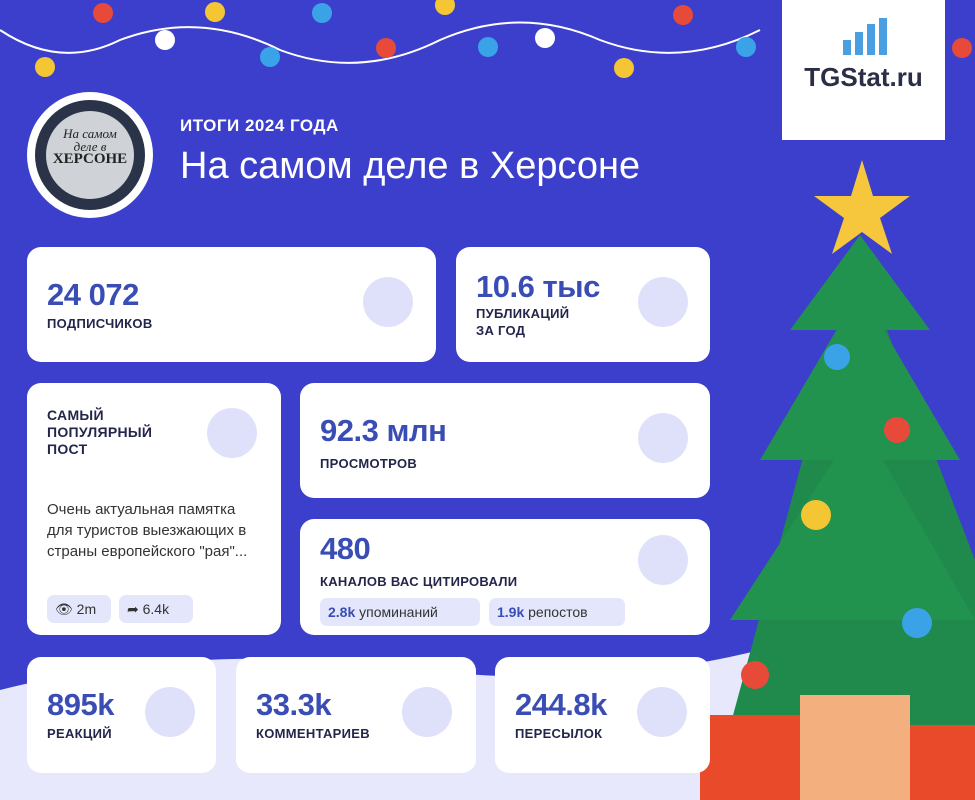  What do you see at coordinates (505, 440) in the screenshot?
I see `card-views: 92.3 млн ПРОСМОТРОВ` at bounding box center [505, 440].